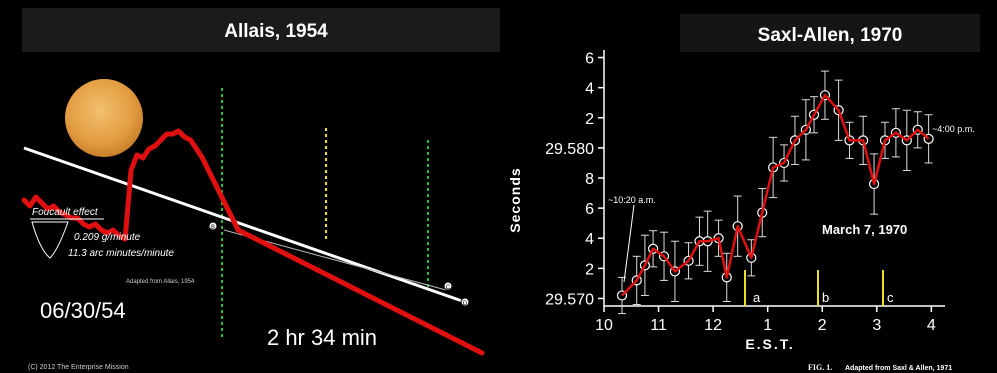  What do you see at coordinates (953, 129) in the screenshot?
I see `end-annotation: ~4:00 p.m.` at bounding box center [953, 129].